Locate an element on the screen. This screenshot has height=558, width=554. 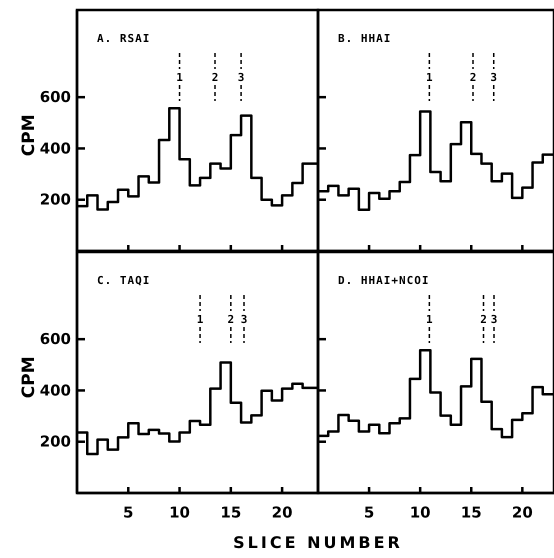
x-axis-title: SLICE NUMBER is located at coordinates (318, 542).